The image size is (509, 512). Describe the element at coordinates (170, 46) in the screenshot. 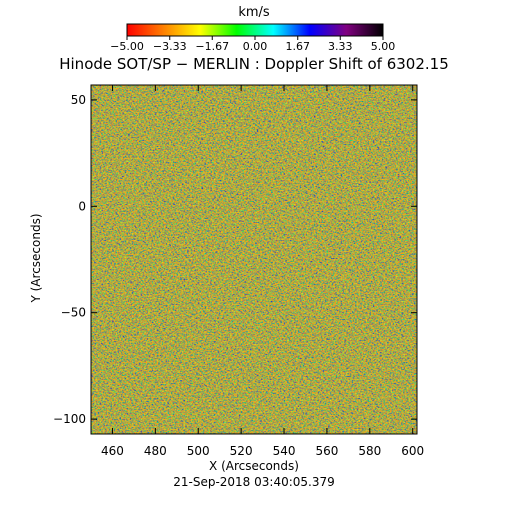

I see `colorbar-tick-label: −3.33` at that location.